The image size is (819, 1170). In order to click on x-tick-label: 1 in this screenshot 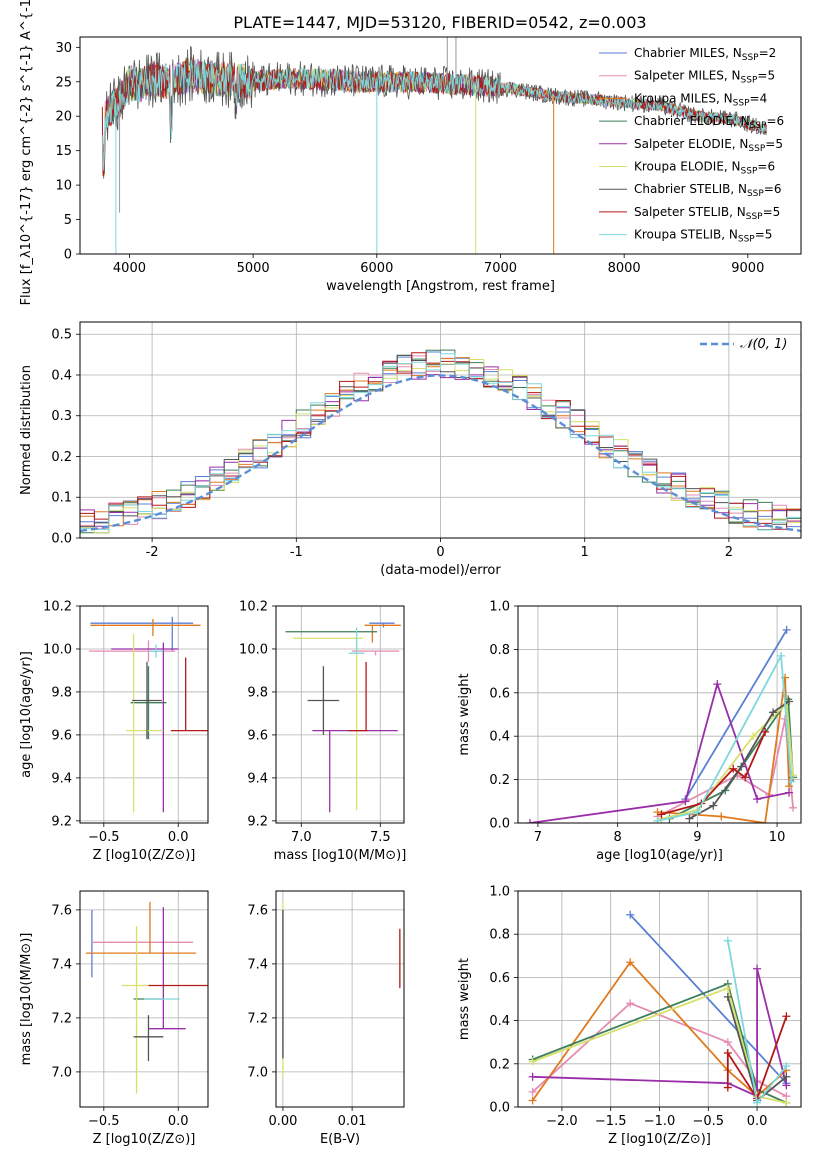, I will do `click(585, 552)`.